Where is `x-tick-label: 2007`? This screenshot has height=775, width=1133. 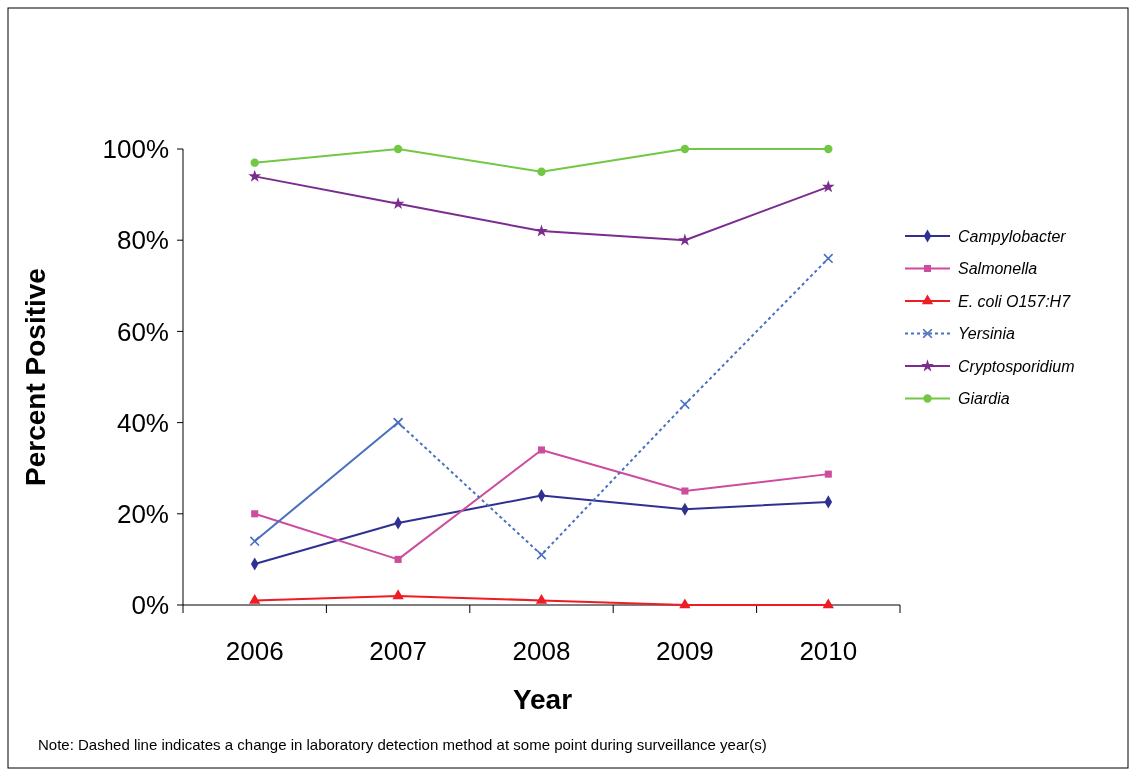
x-tick-label: 2007 is located at coordinates (398, 651).